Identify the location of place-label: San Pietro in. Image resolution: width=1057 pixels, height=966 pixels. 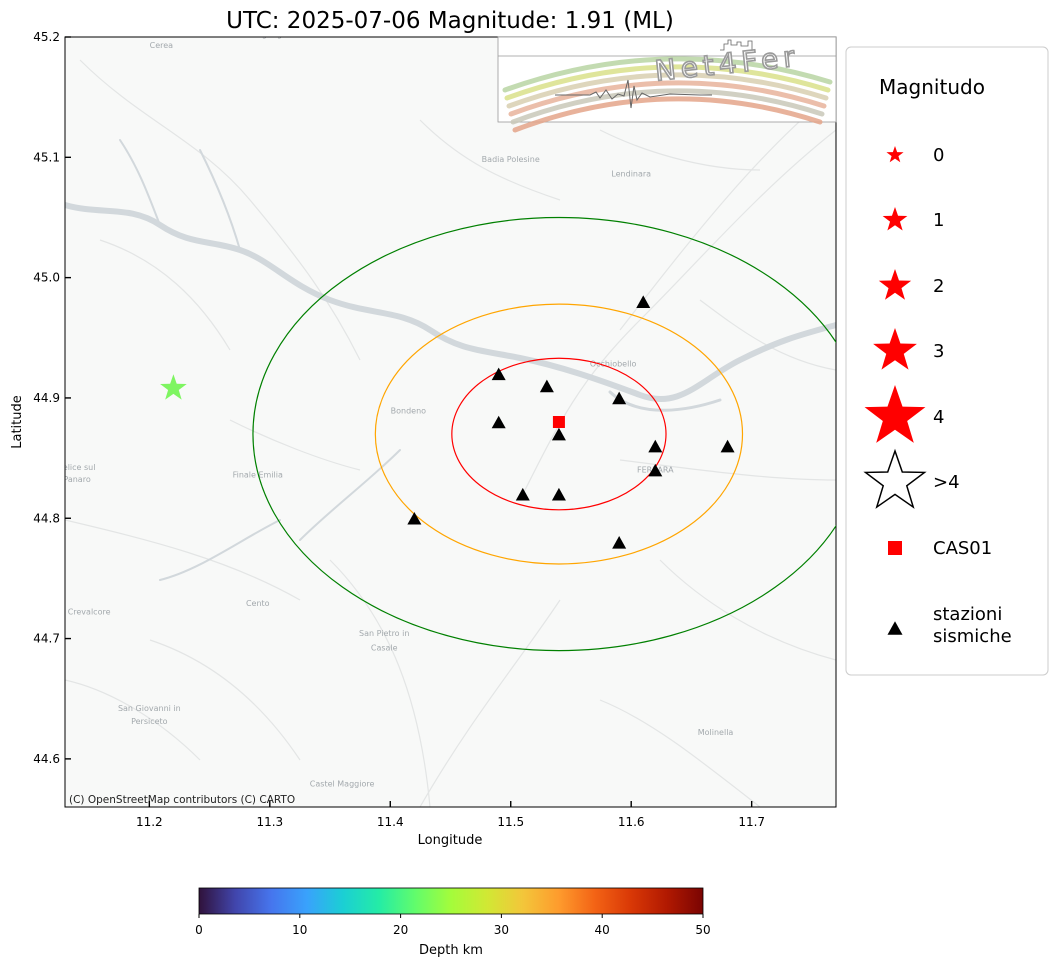
(384, 633).